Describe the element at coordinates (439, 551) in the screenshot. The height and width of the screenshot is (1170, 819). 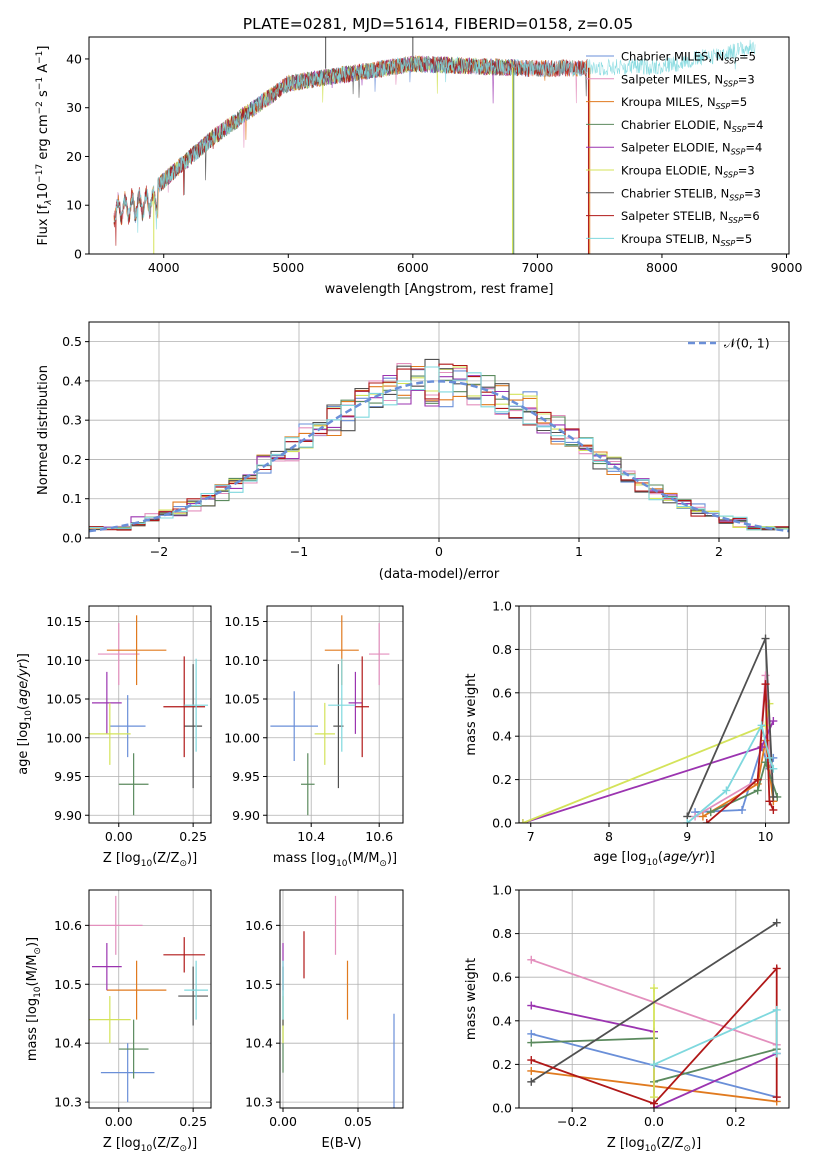
I see `tick-label-x: 0` at that location.